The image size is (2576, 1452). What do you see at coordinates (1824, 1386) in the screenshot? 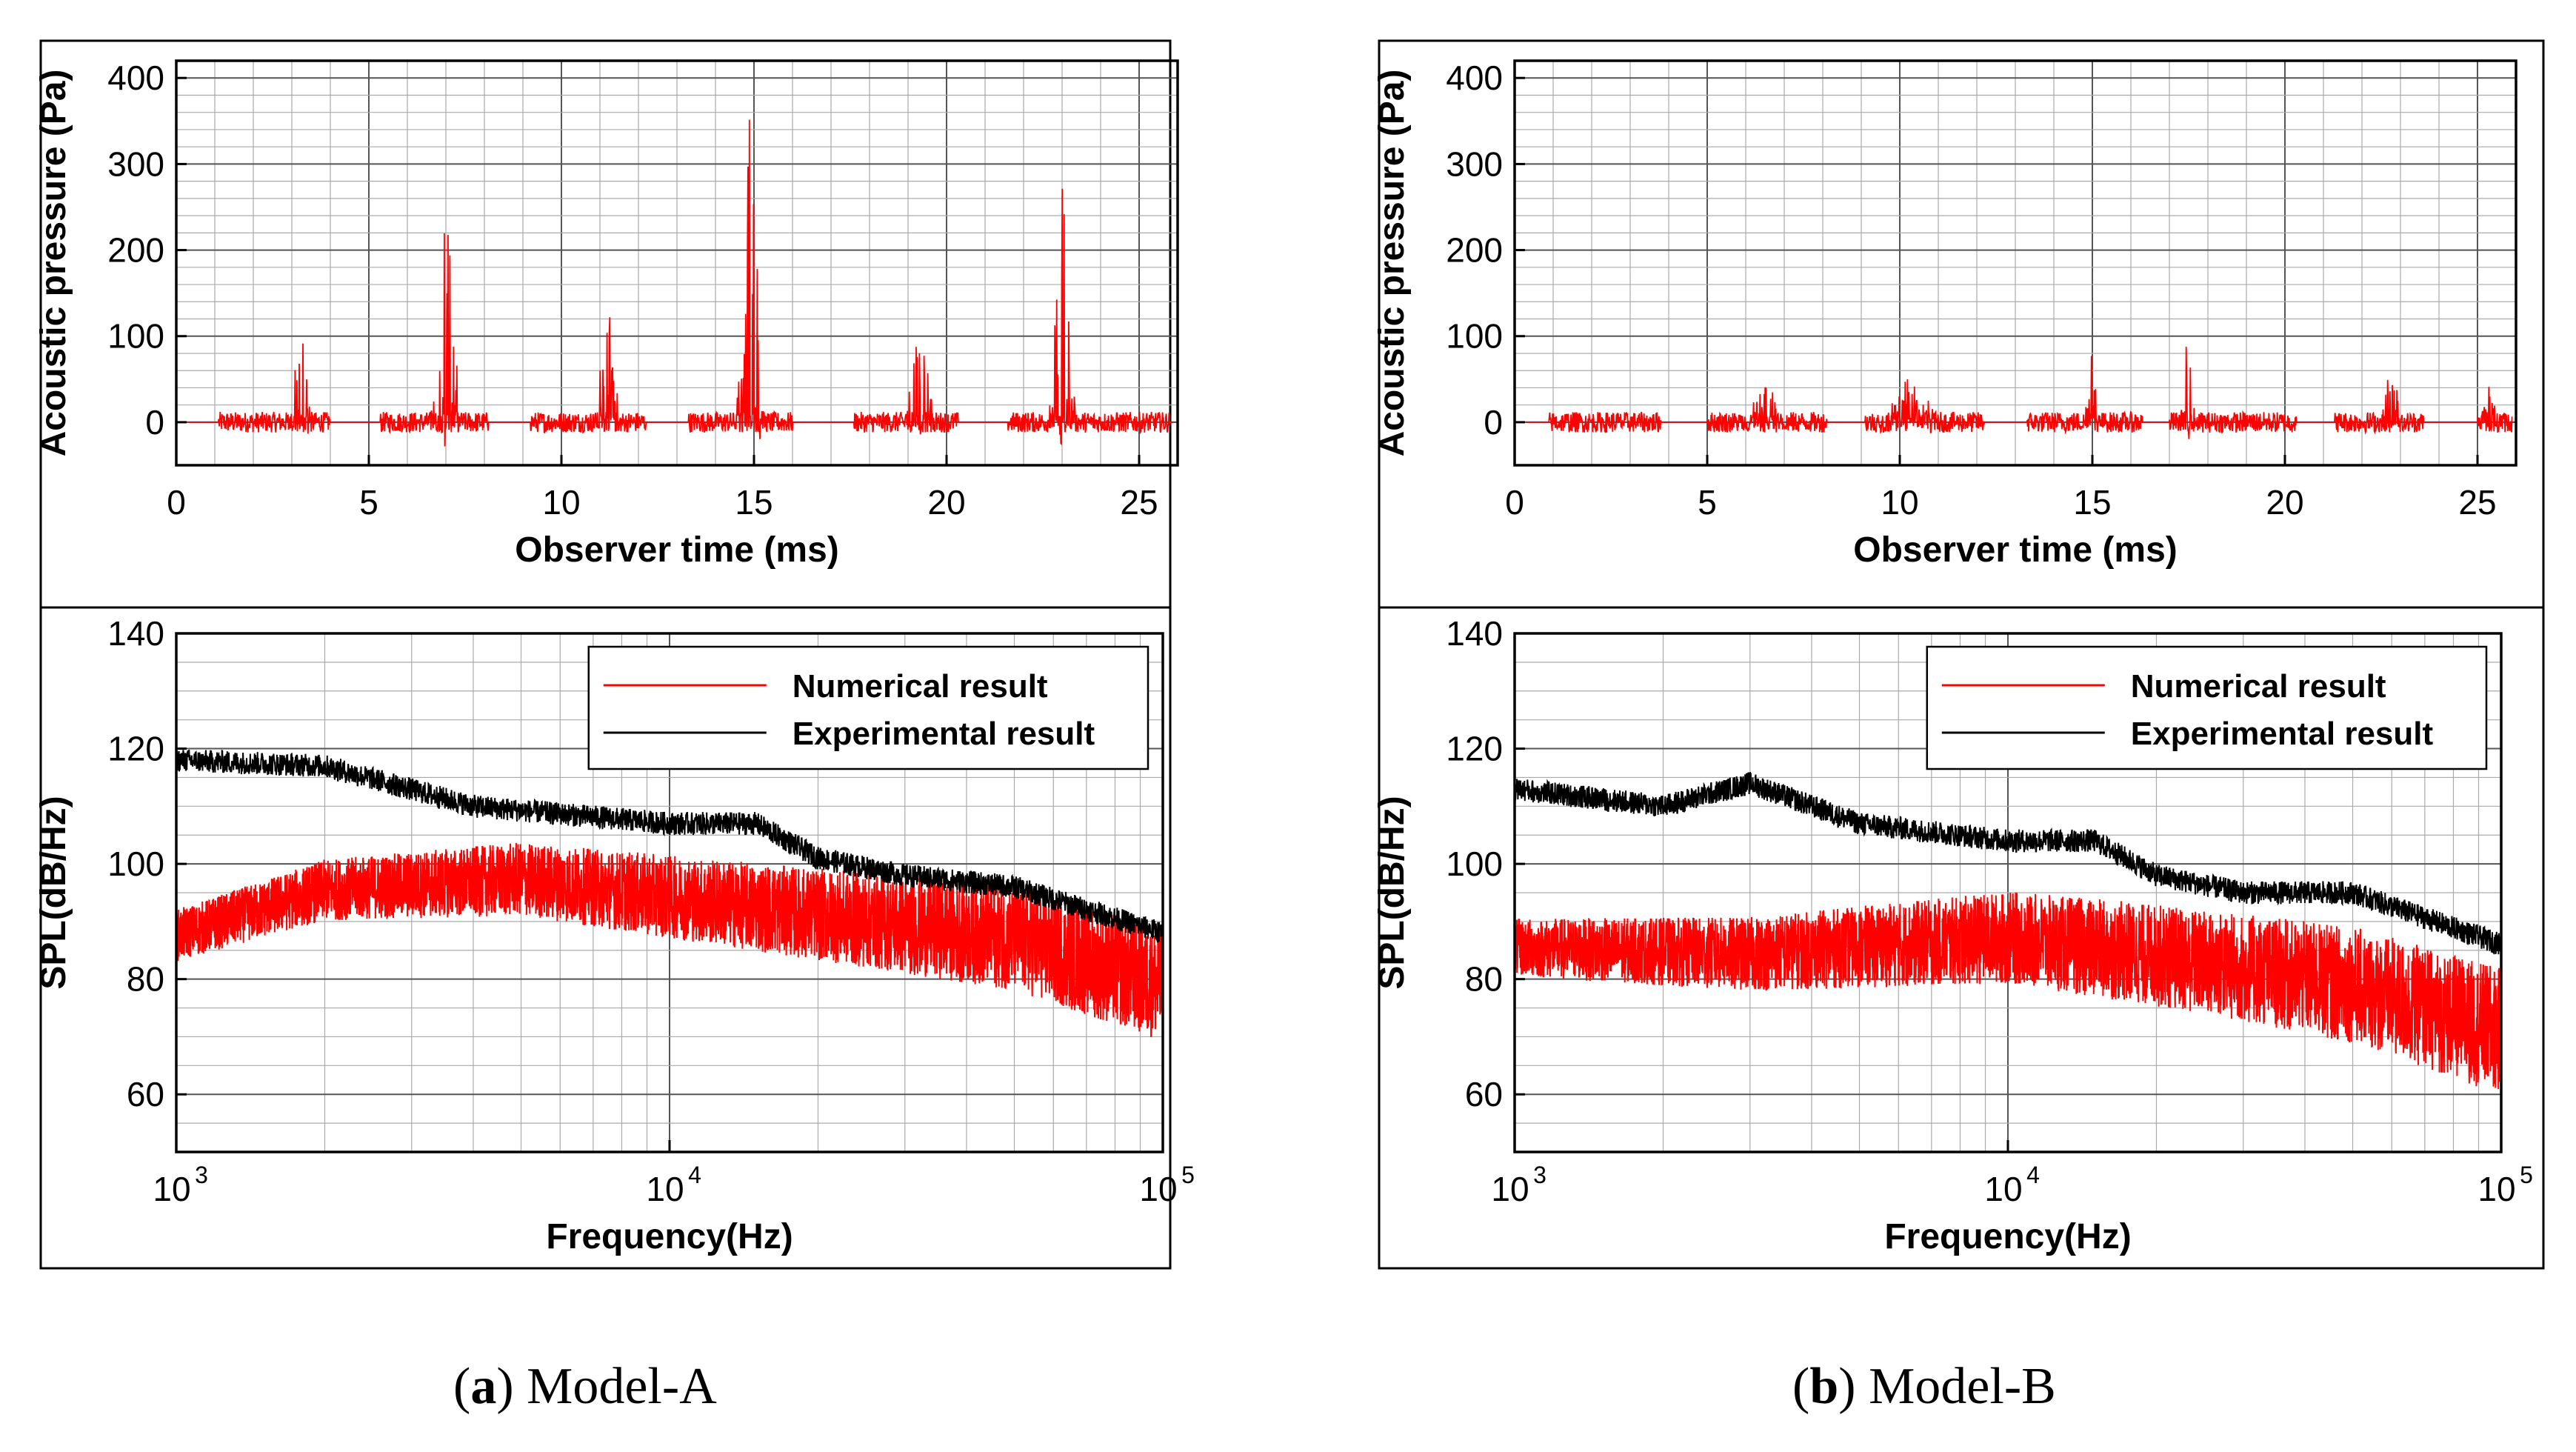
I see `caption-b-letter: b` at bounding box center [1824, 1386].